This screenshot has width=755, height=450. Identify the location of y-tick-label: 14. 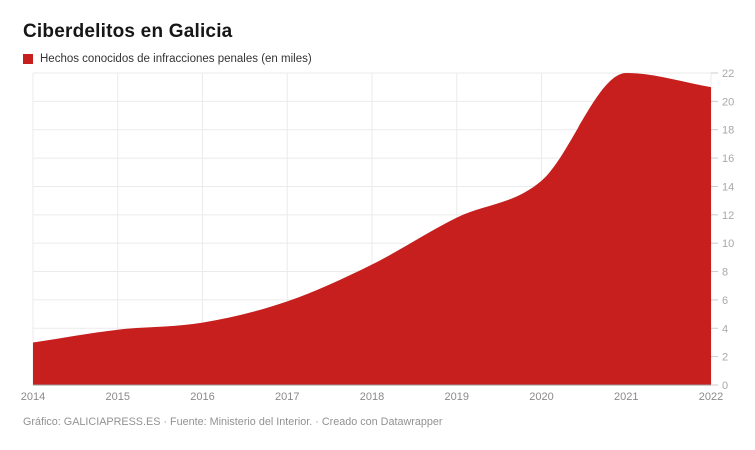
(728, 187).